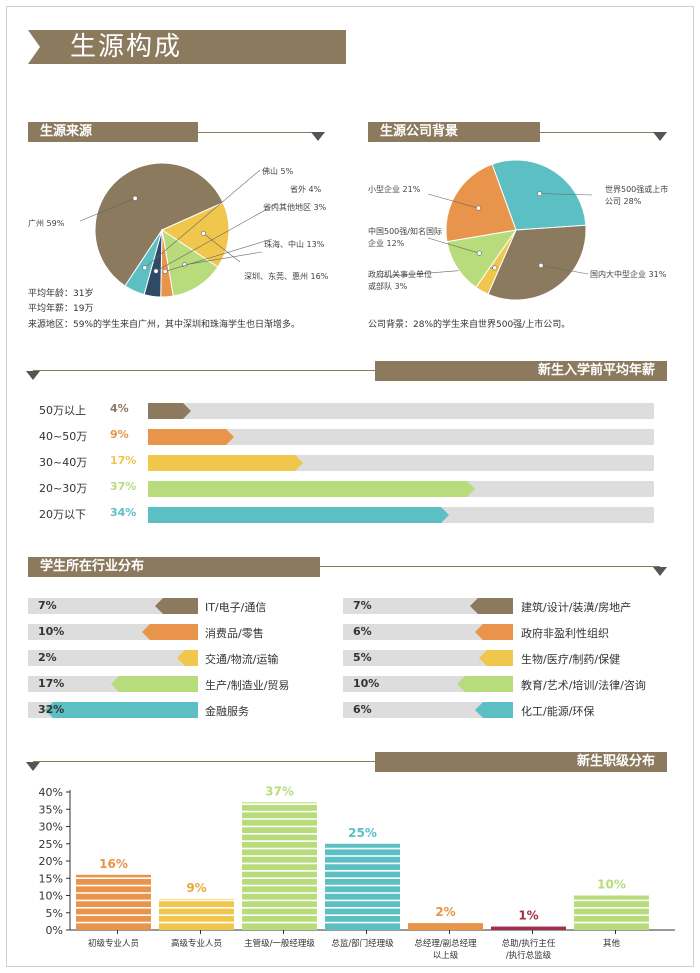 The image size is (700, 973). Describe the element at coordinates (62, 410) in the screenshot. I see `salary-row-label: 50万以上` at that location.